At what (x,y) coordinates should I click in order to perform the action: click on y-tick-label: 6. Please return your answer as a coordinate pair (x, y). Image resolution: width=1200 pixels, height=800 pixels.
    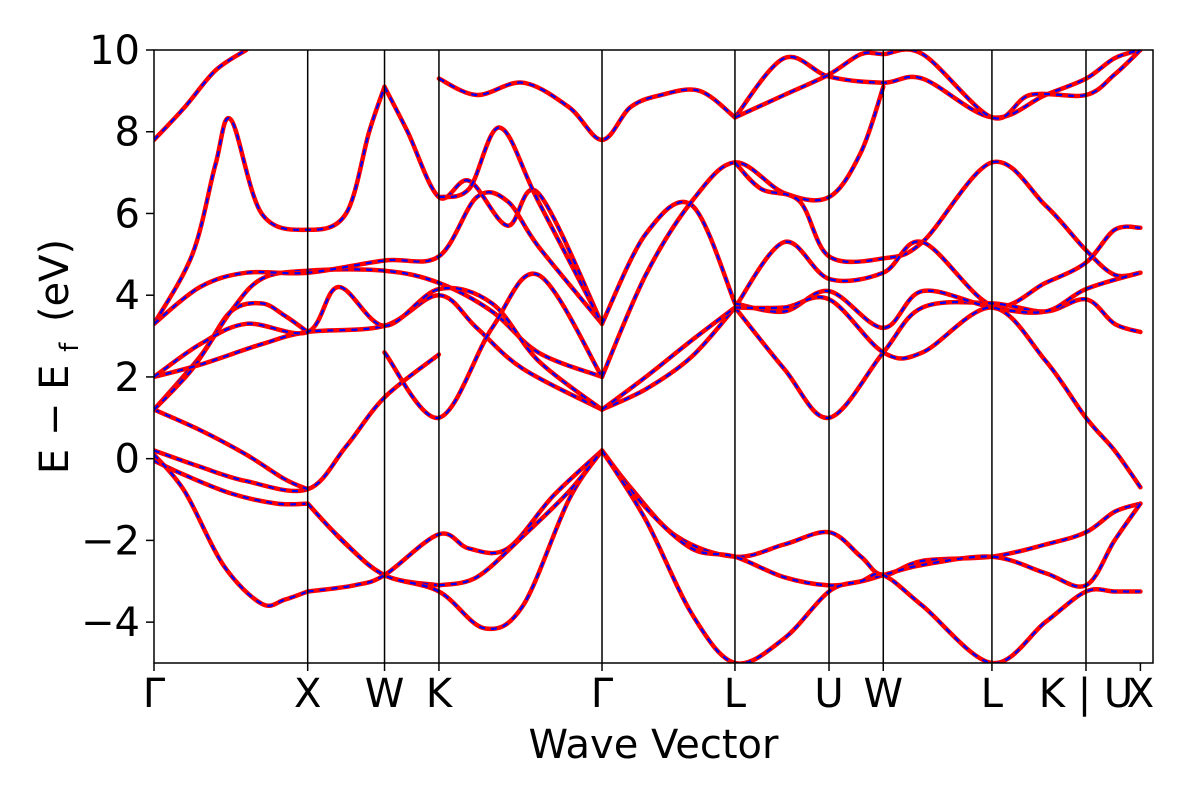
    Looking at the image, I should click on (127, 214).